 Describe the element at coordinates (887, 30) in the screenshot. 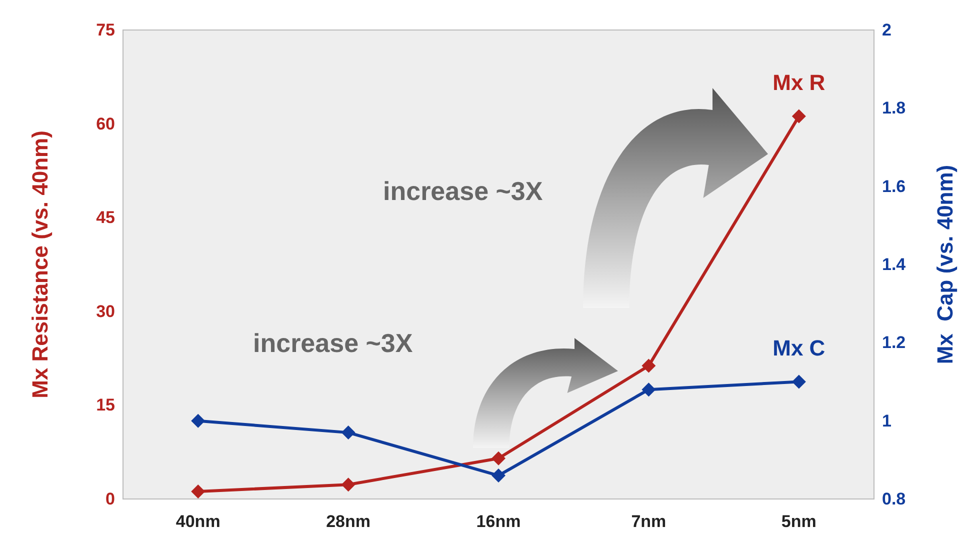

I see `y2-tick-label: 2` at that location.